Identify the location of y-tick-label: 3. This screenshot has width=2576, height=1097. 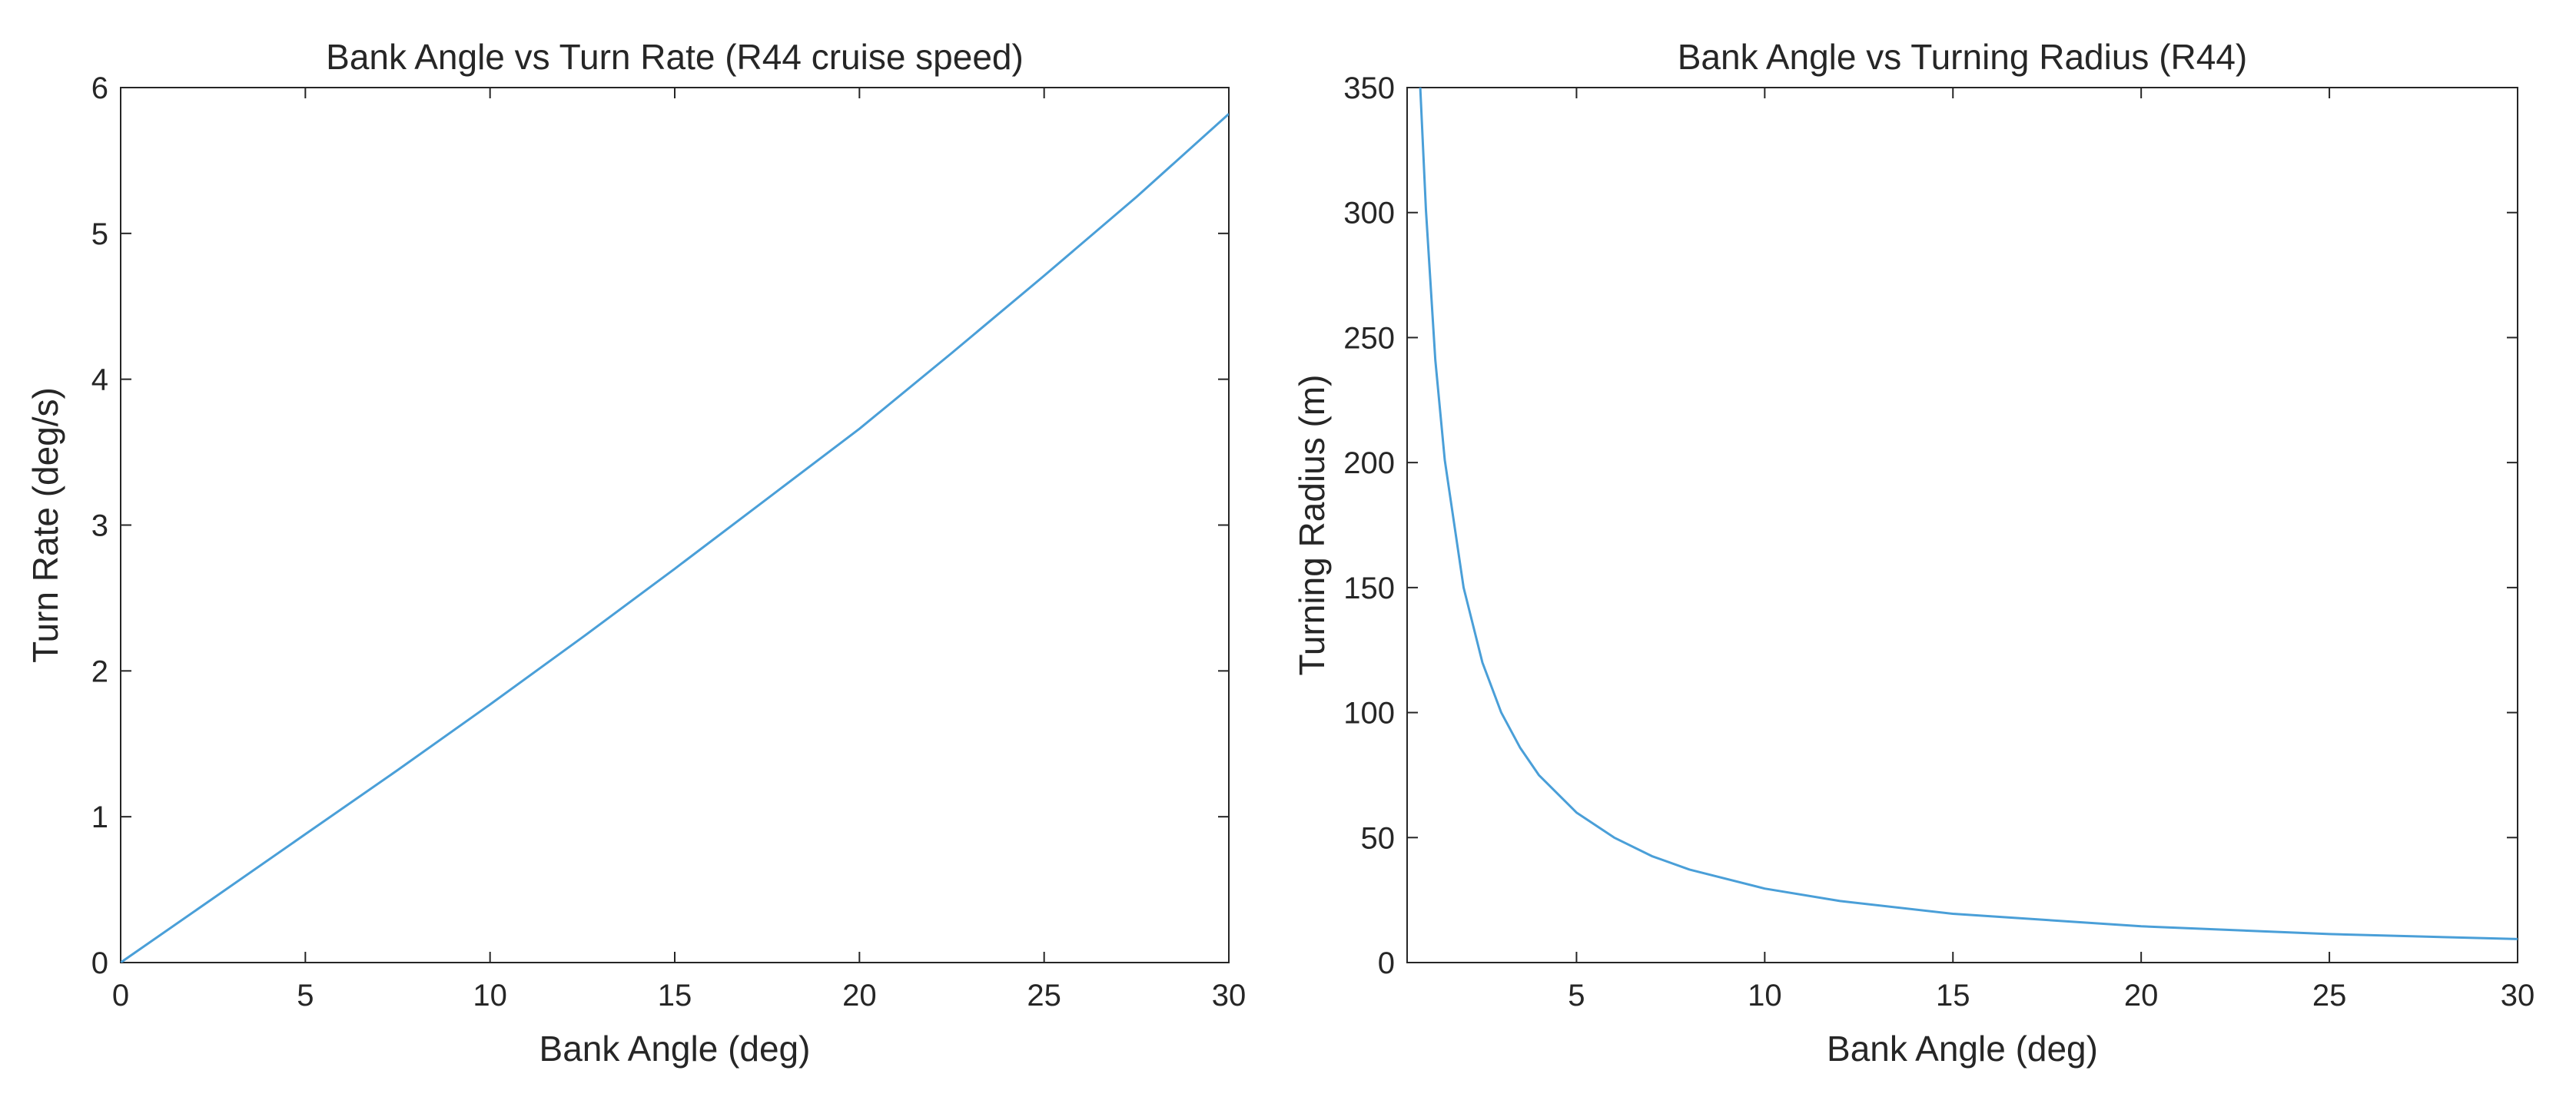
(99, 526).